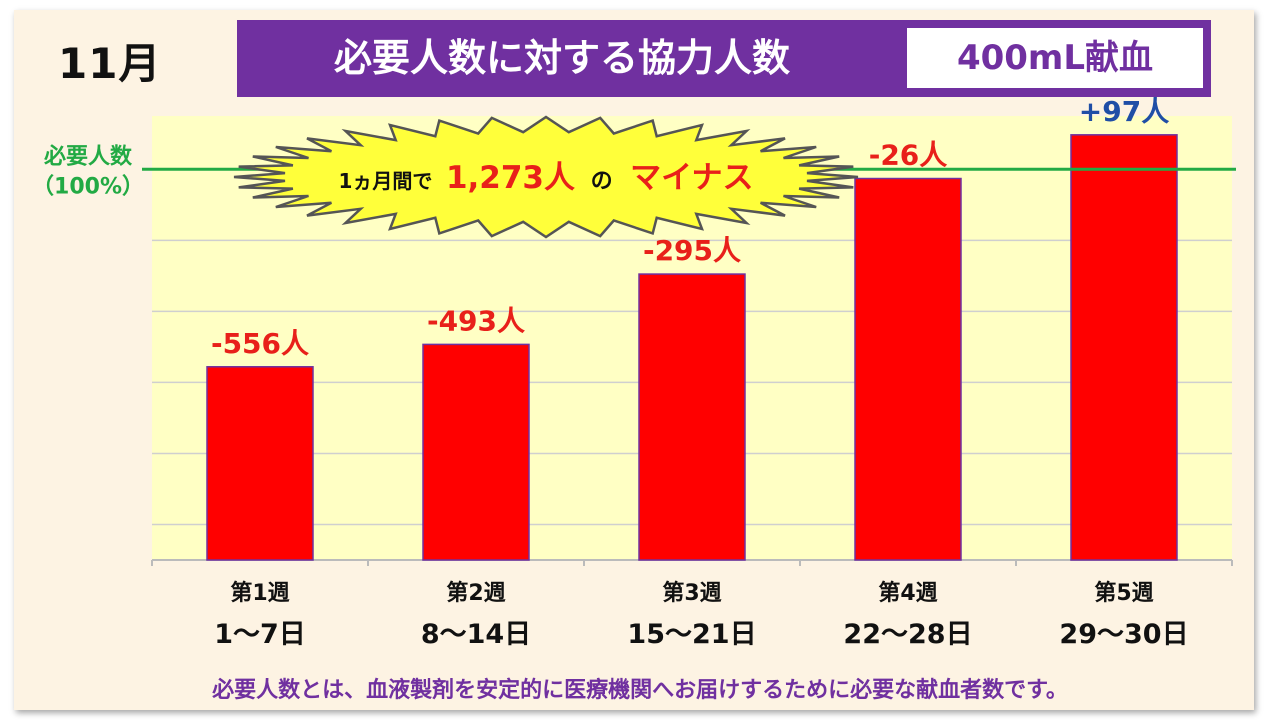  Describe the element at coordinates (260, 343) in the screenshot. I see `value-label-week-1: -556人` at that location.